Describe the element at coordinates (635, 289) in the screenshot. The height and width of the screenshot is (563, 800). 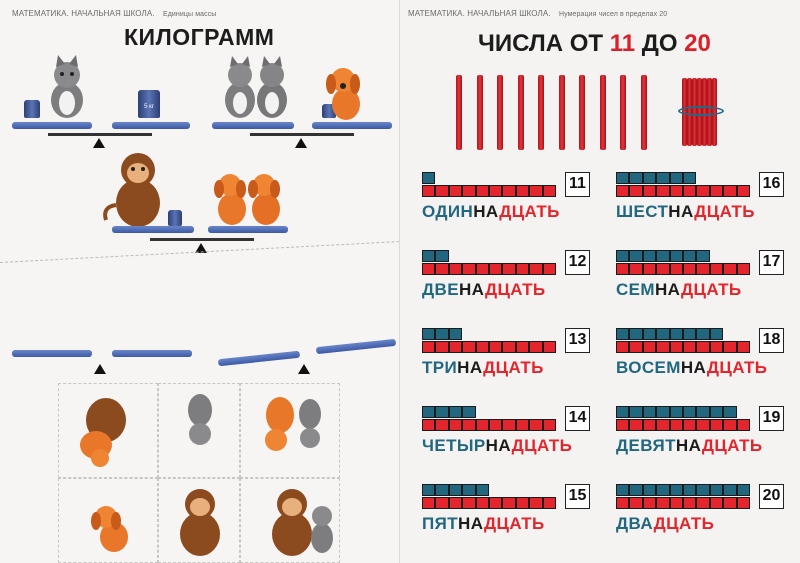
I see `number-word-part: СЕМ` at that location.